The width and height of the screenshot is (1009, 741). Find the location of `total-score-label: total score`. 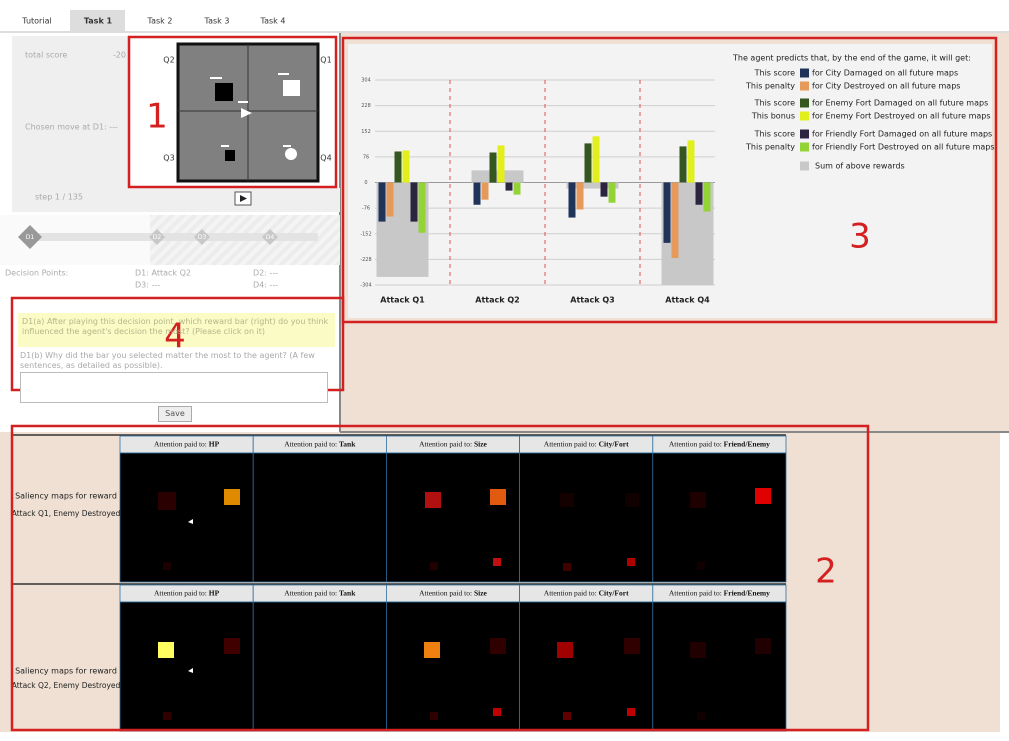

total-score-label: total score is located at coordinates (46, 55).